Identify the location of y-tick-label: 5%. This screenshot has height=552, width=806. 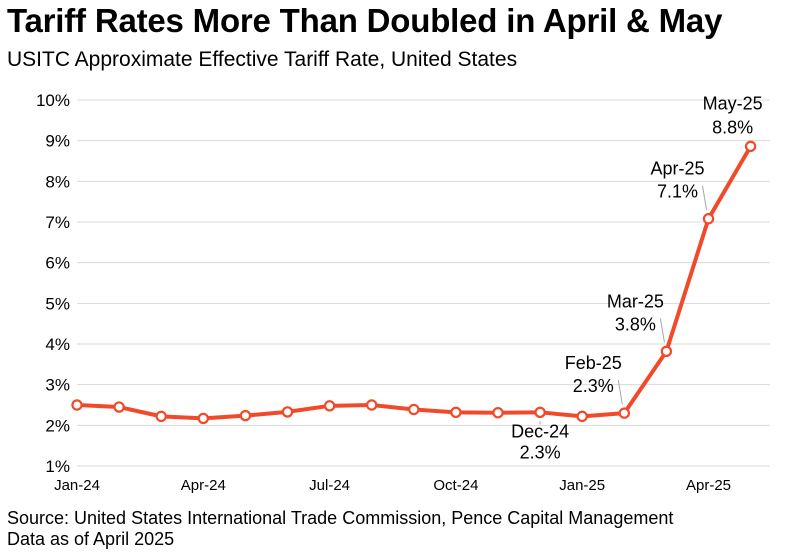
(57, 303).